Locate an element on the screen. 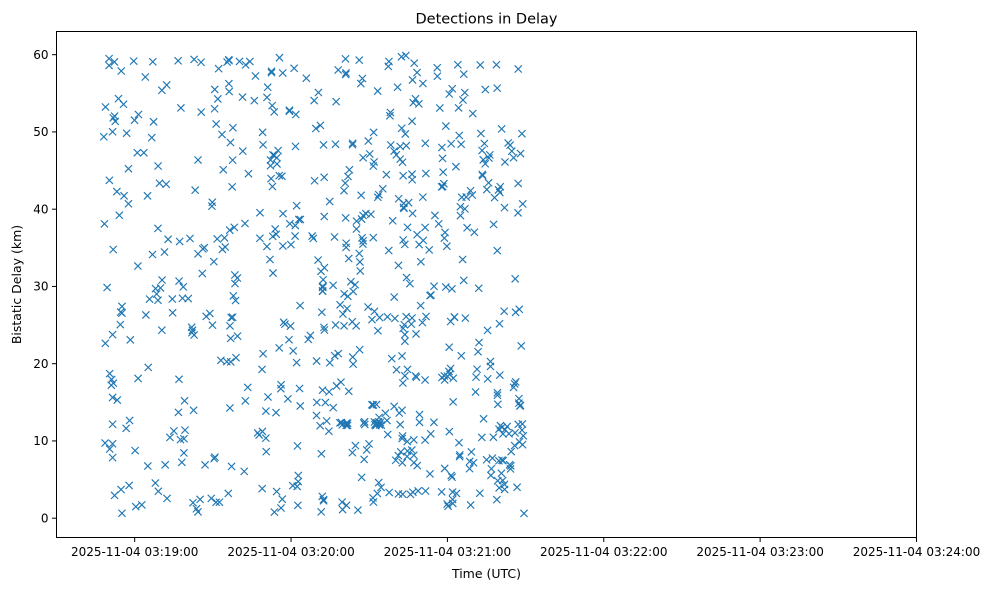 The height and width of the screenshot is (594, 989). x-tick-label: 2025-11-04 03:19:00 is located at coordinates (134, 552).